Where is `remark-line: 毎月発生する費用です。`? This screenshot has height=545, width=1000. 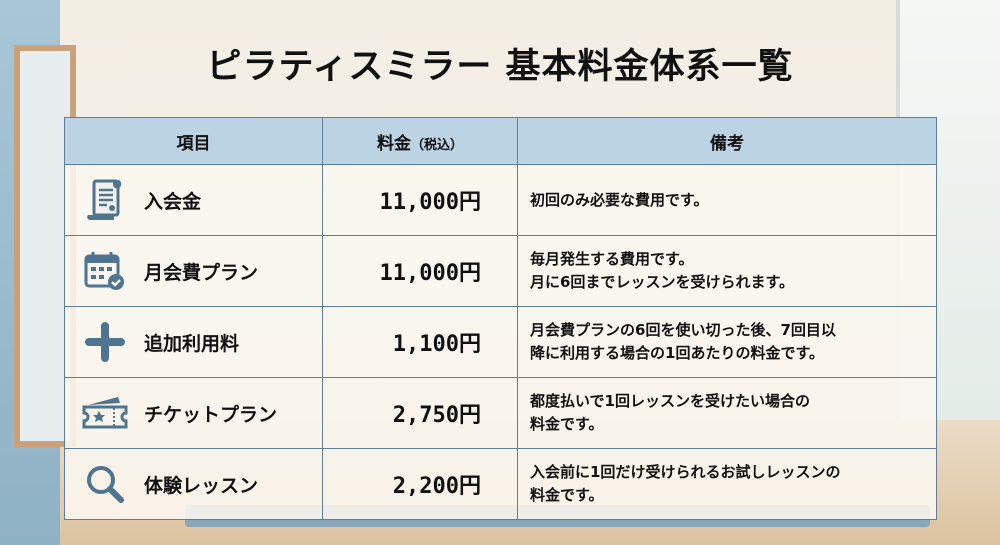 remark-line: 毎月発生する費用です。 is located at coordinates (612, 259).